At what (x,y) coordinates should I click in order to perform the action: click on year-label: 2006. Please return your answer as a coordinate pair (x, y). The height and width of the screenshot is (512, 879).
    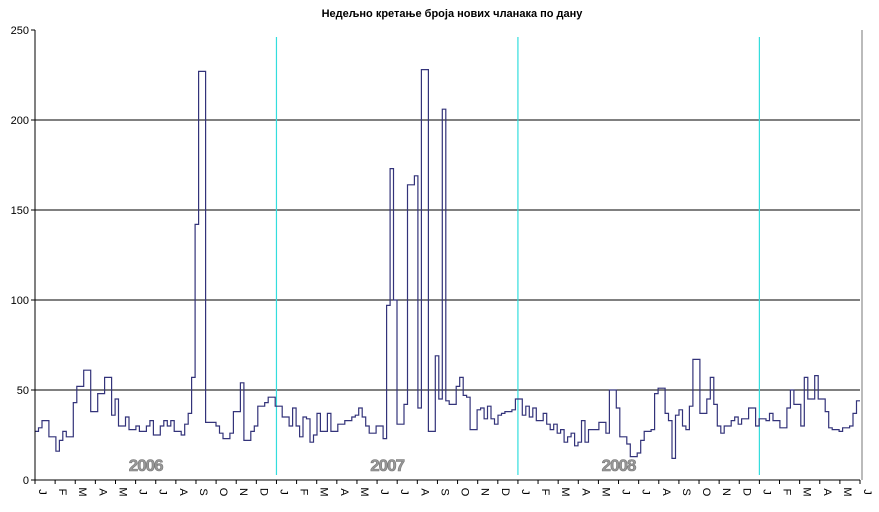
    Looking at the image, I should click on (146, 465).